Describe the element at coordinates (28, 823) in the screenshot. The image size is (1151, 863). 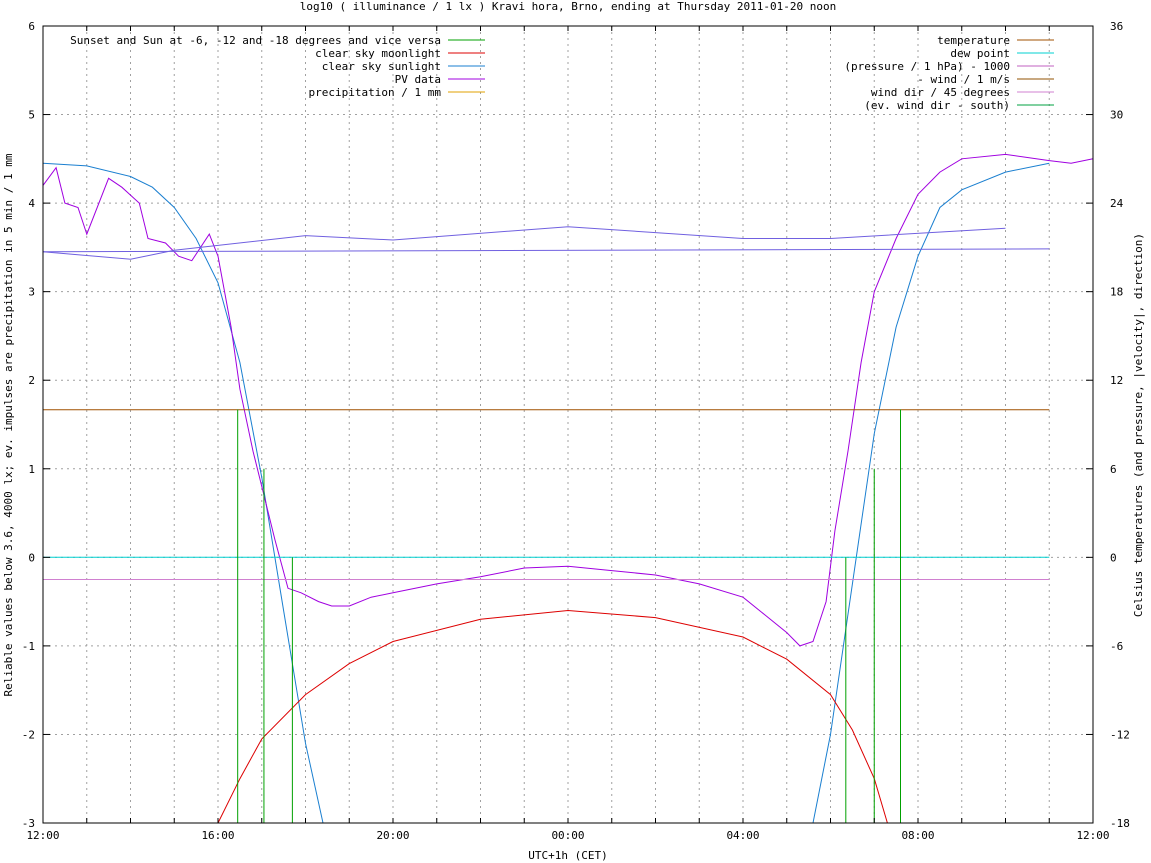
I see `y-tick-label: -3` at that location.